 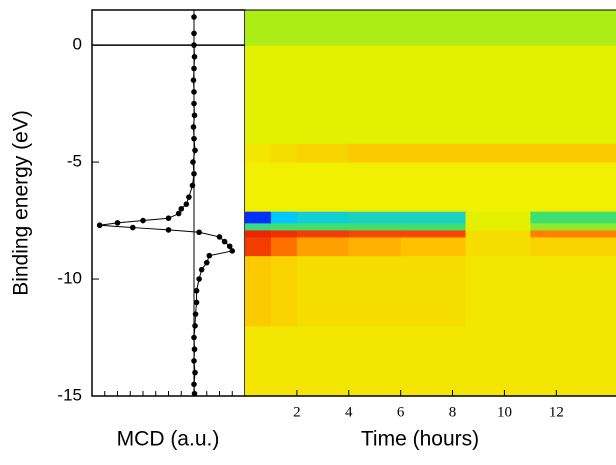 I want to click on x-tick-label: 4, so click(x=349, y=412).